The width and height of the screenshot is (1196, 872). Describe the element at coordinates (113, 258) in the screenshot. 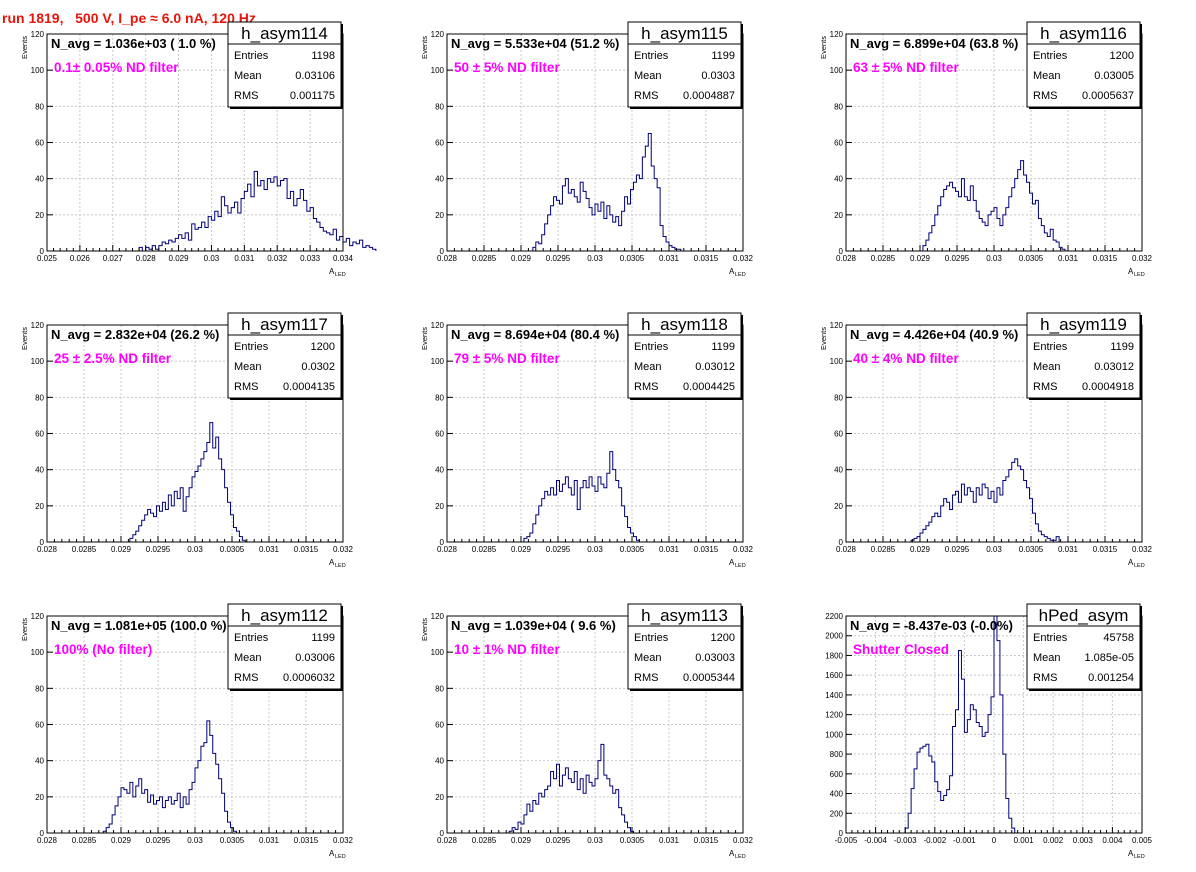

I see `x-tick-label: 0.027` at that location.